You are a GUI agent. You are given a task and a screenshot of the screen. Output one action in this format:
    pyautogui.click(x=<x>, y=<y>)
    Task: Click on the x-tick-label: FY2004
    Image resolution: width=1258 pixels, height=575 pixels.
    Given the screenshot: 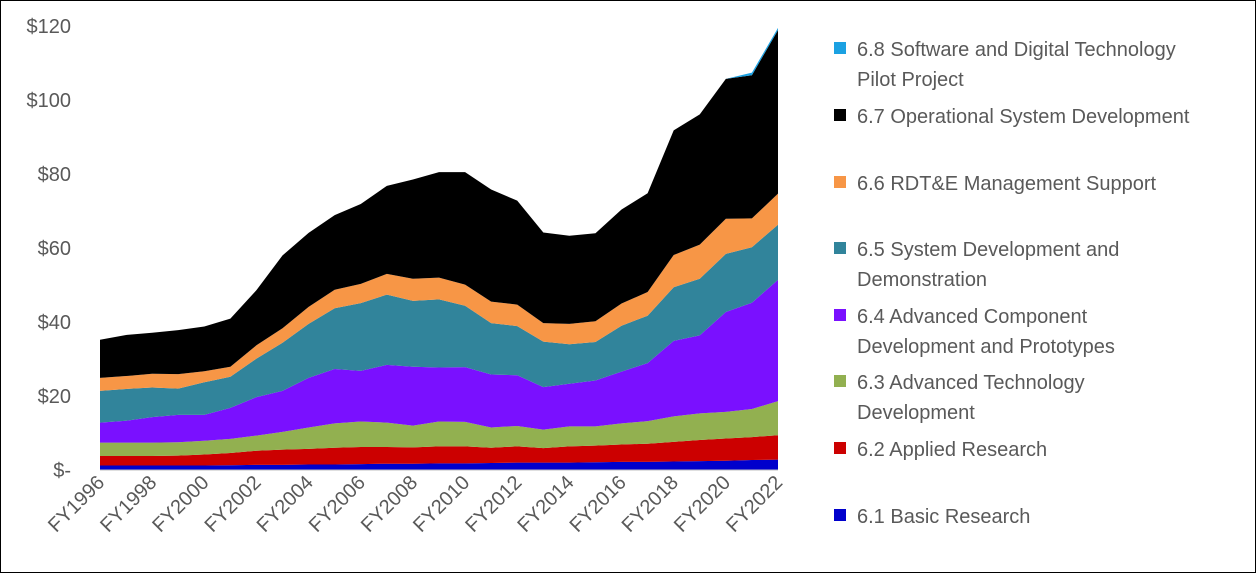 What is the action you would take?
    pyautogui.click(x=285, y=504)
    